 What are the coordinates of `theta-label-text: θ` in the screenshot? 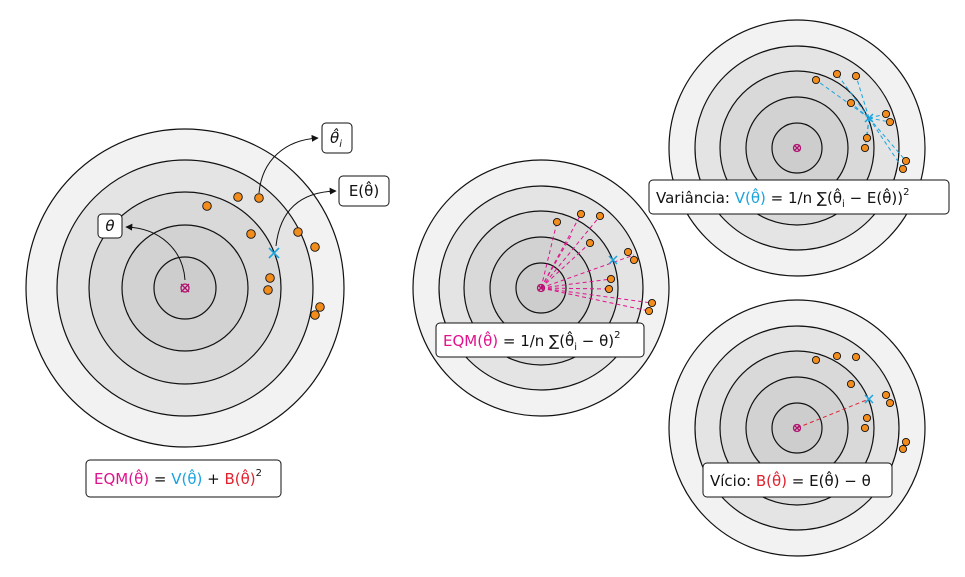 It's located at (109, 226).